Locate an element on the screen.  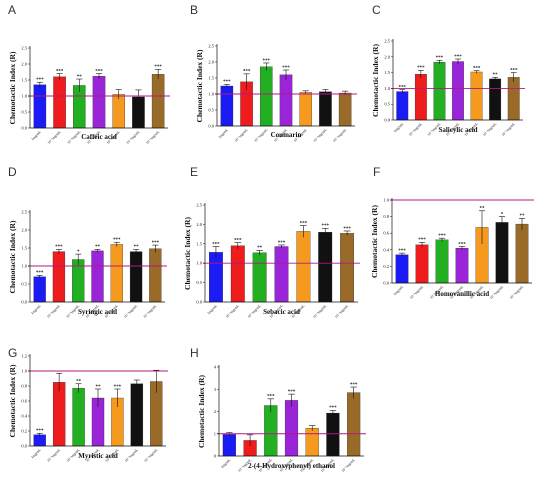
panel-letter: D is located at coordinates (12, 172).